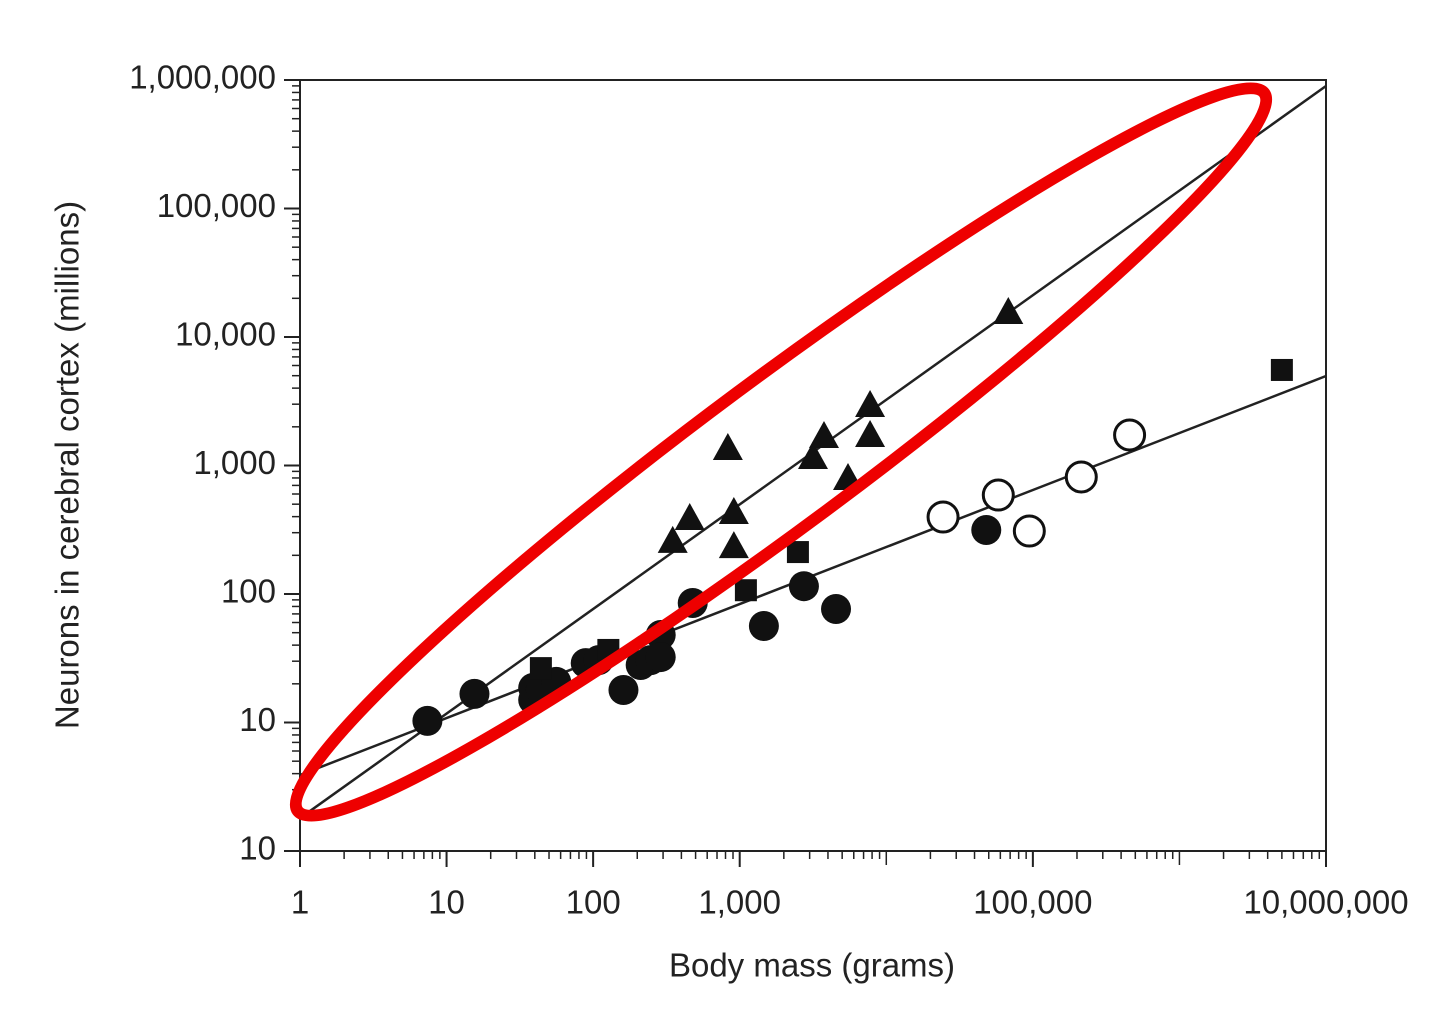 This screenshot has width=1456, height=1011. Describe the element at coordinates (234, 462) in the screenshot. I see `y-tick-label: 1,000` at that location.